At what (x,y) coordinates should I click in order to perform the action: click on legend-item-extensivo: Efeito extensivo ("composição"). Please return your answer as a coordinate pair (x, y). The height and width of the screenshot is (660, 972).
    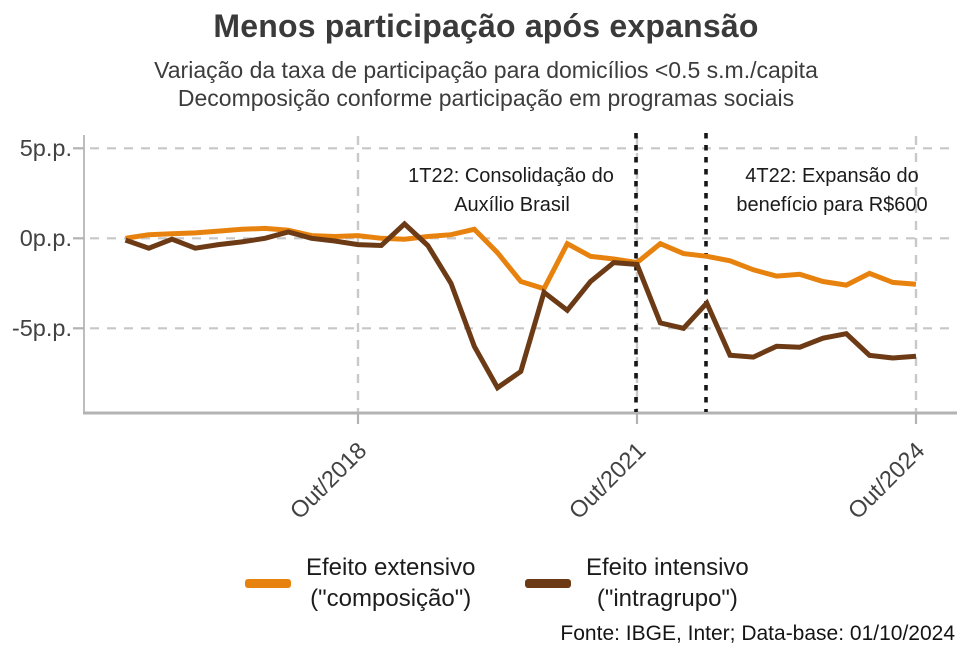
    Looking at the image, I should click on (360, 583).